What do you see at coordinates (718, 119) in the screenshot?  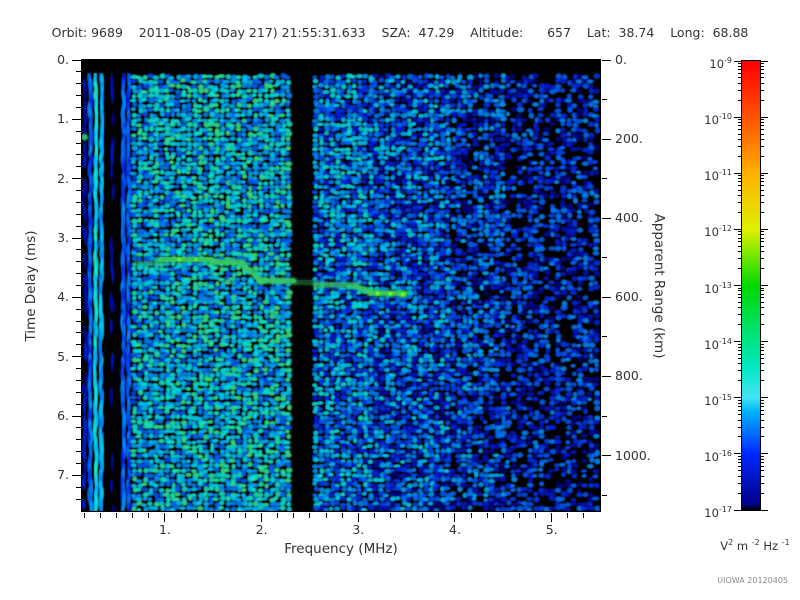 I see `colorbar-decade-label: 10-10` at bounding box center [718, 119].